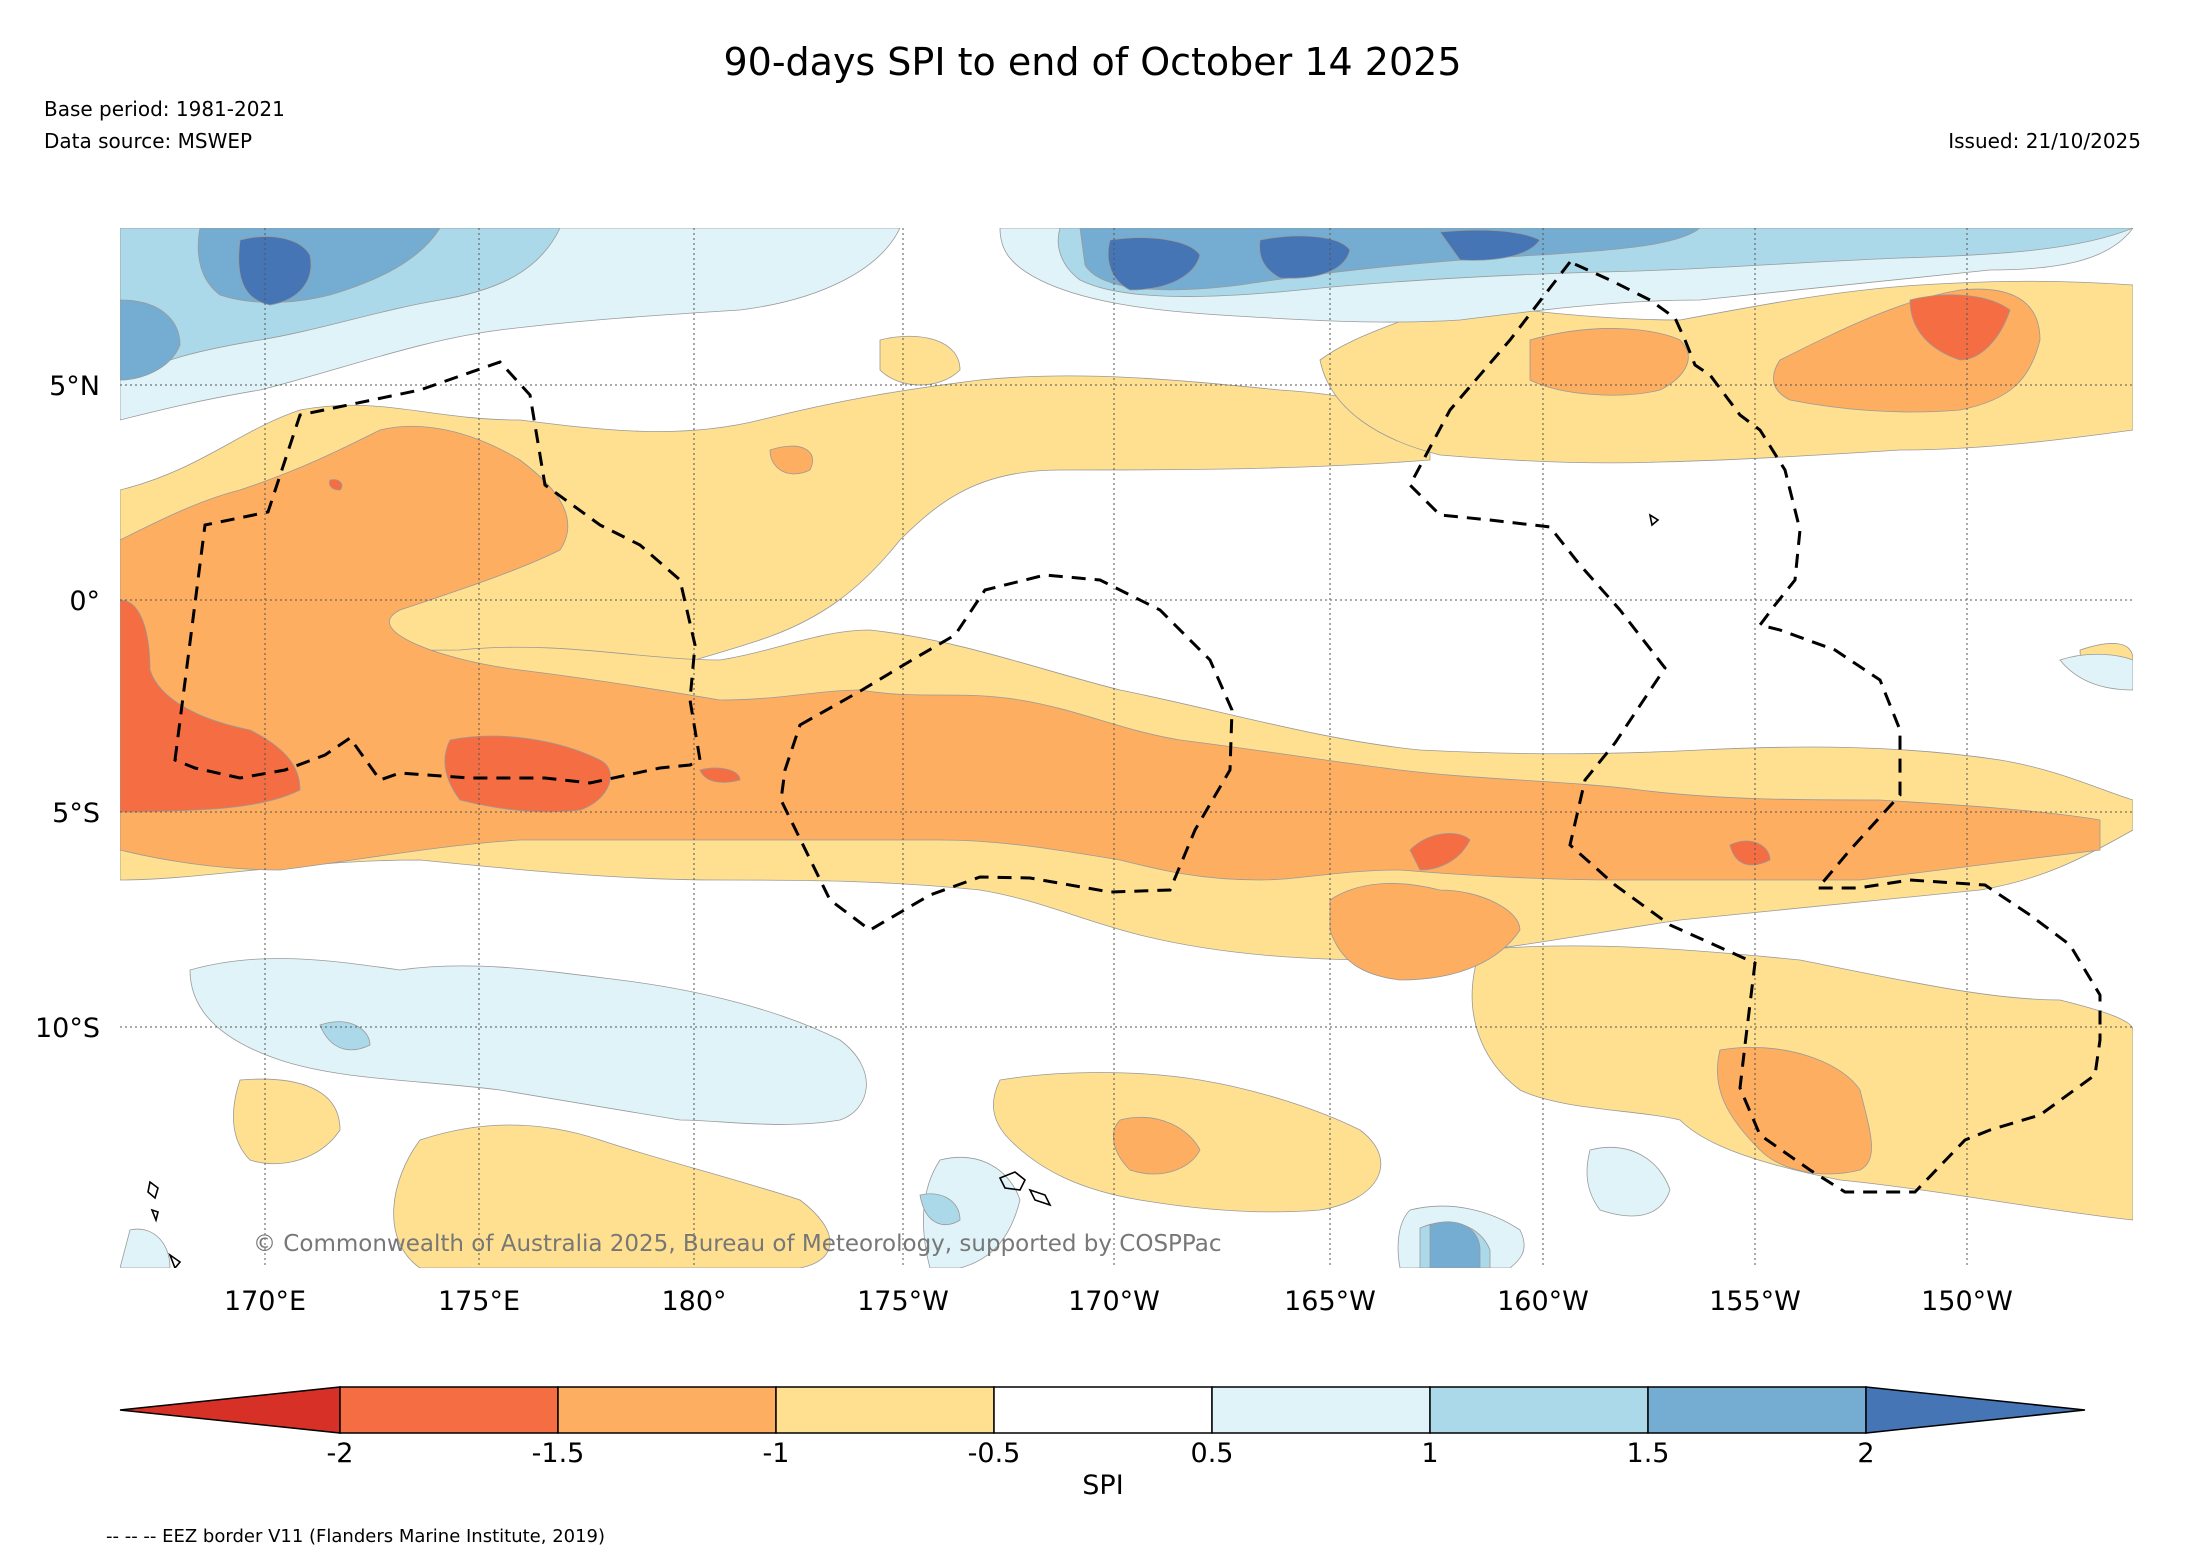 Image resolution: width=2185 pixels, height=1563 pixels. I want to click on lon-label: 150°W, so click(1967, 1301).